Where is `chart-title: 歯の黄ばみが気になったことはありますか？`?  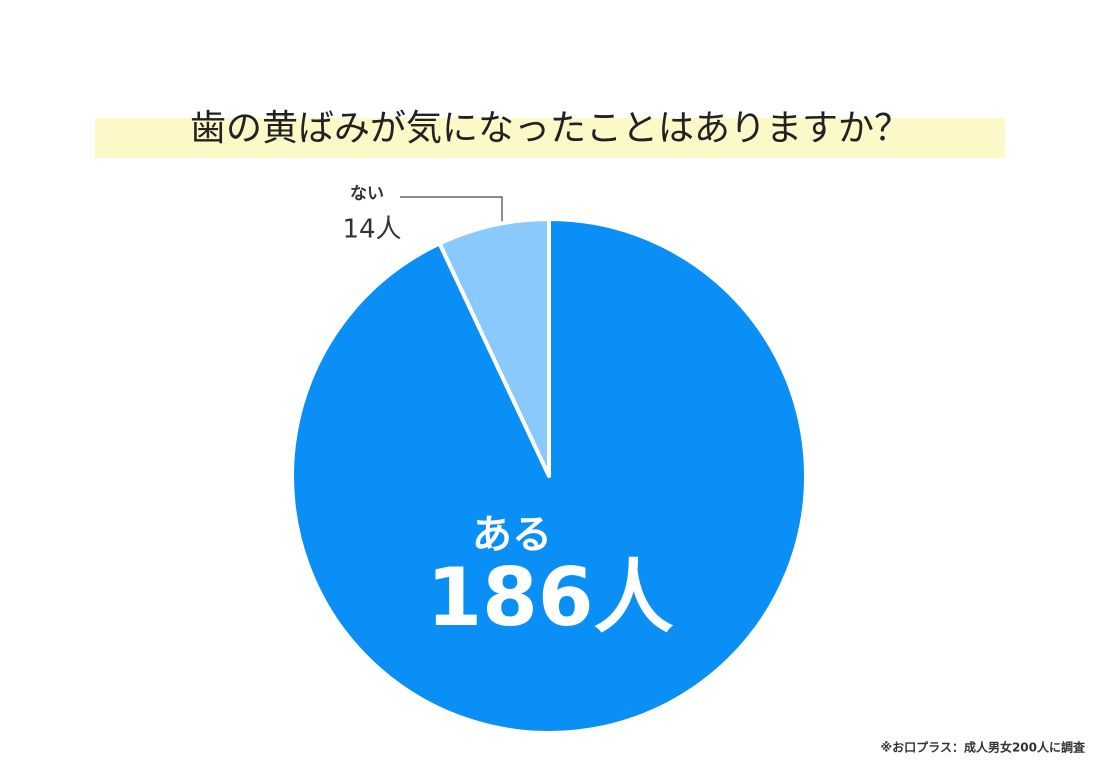 chart-title: 歯の黄ばみが気になったことはありますか？ is located at coordinates (550, 128).